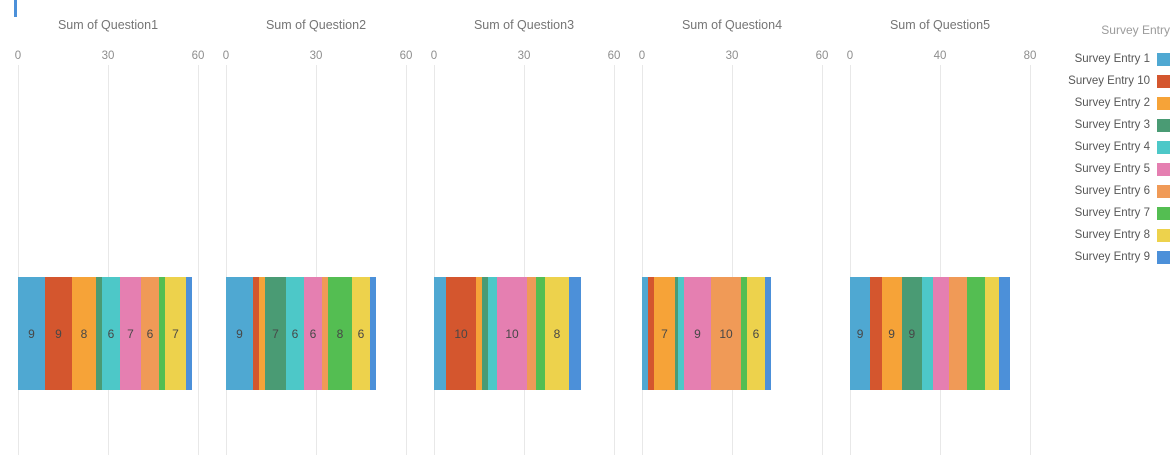 The image size is (1176, 455). I want to click on legend-item: Survey Entry 6, so click(1122, 191).